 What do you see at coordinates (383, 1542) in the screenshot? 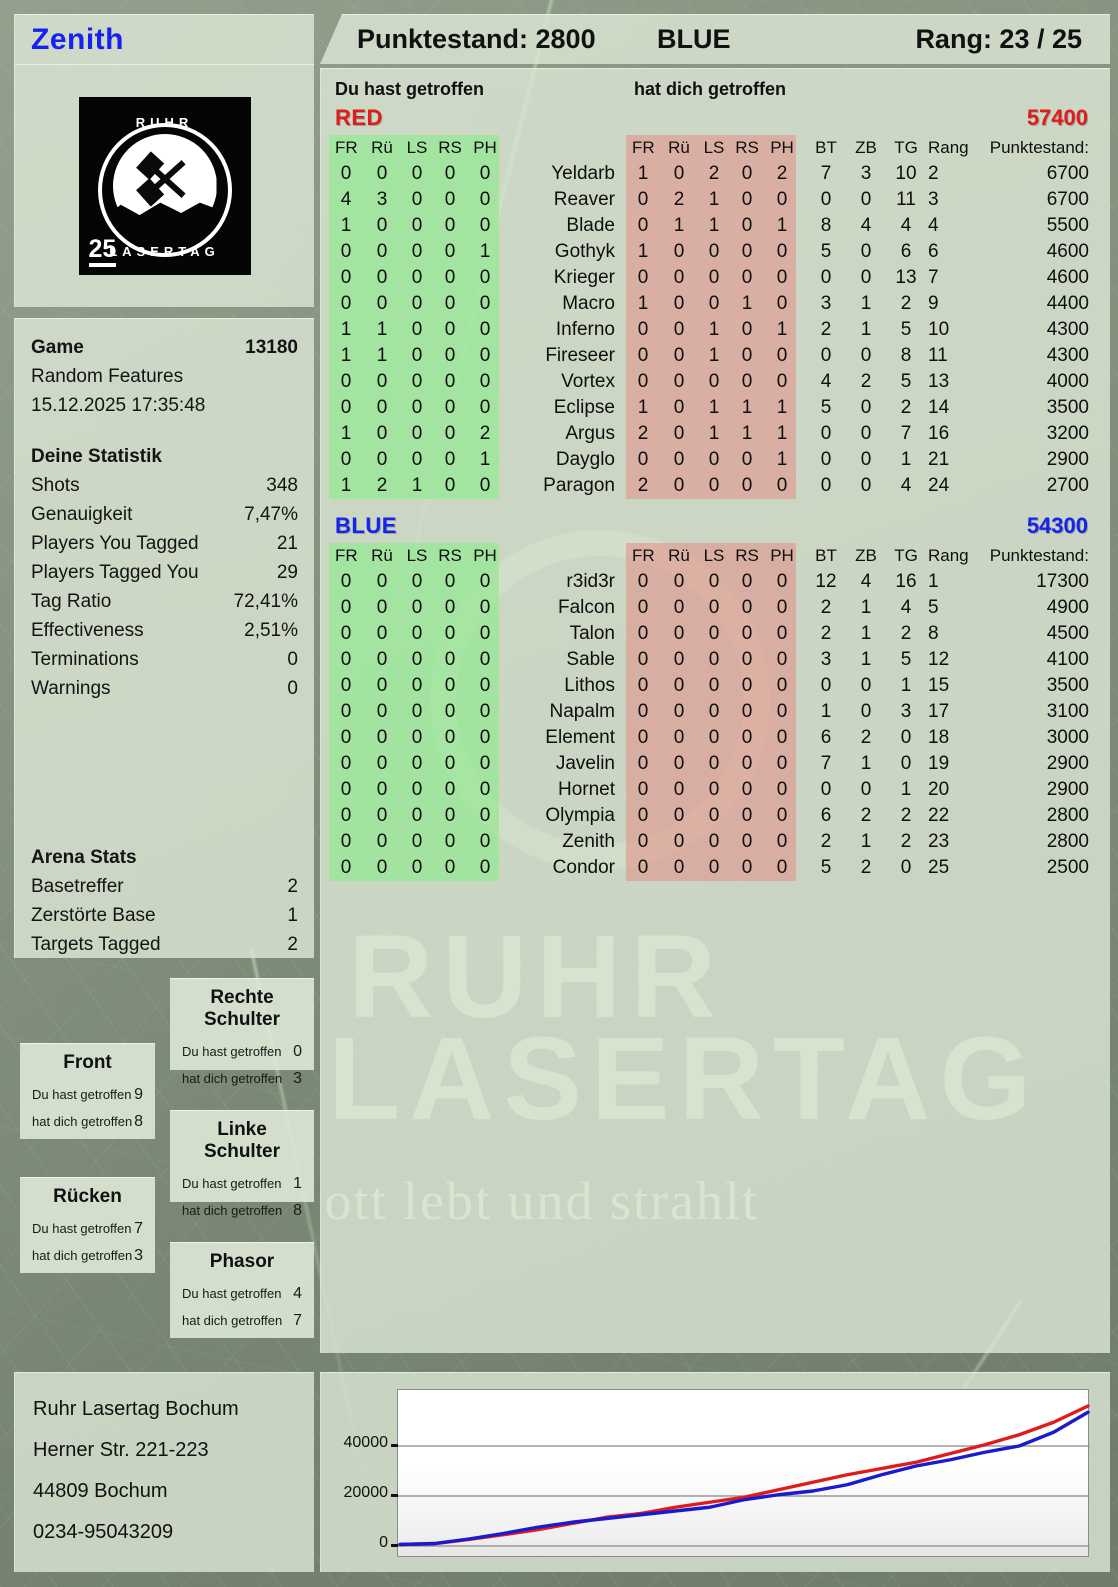
I see `chart-ytick-label: 0` at bounding box center [383, 1542].